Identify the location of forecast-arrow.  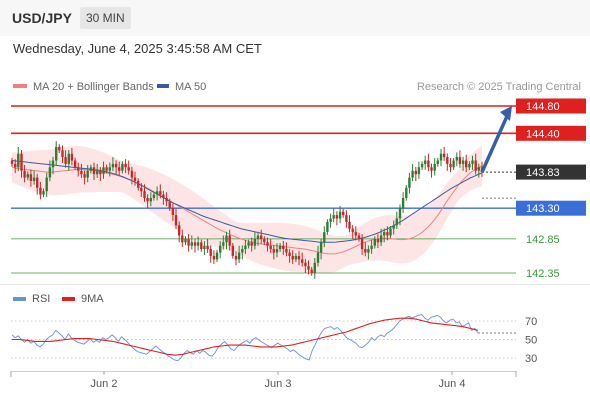
(496, 139).